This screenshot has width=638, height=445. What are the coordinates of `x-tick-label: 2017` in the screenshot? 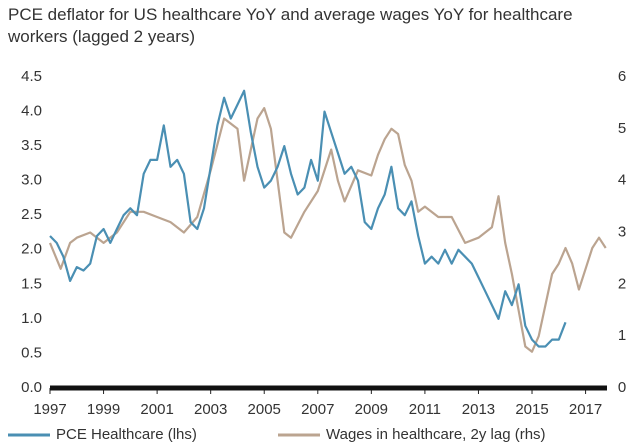 It's located at (585, 409).